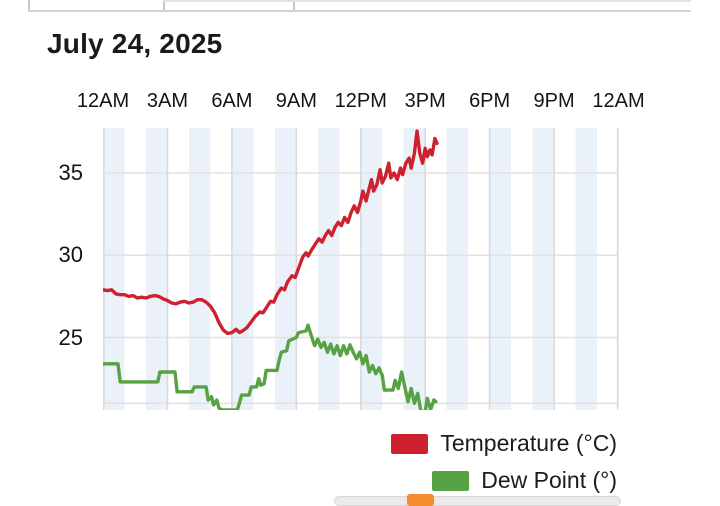 Image resolution: width=720 pixels, height=506 pixels. I want to click on y-tick-label: 35, so click(70, 172).